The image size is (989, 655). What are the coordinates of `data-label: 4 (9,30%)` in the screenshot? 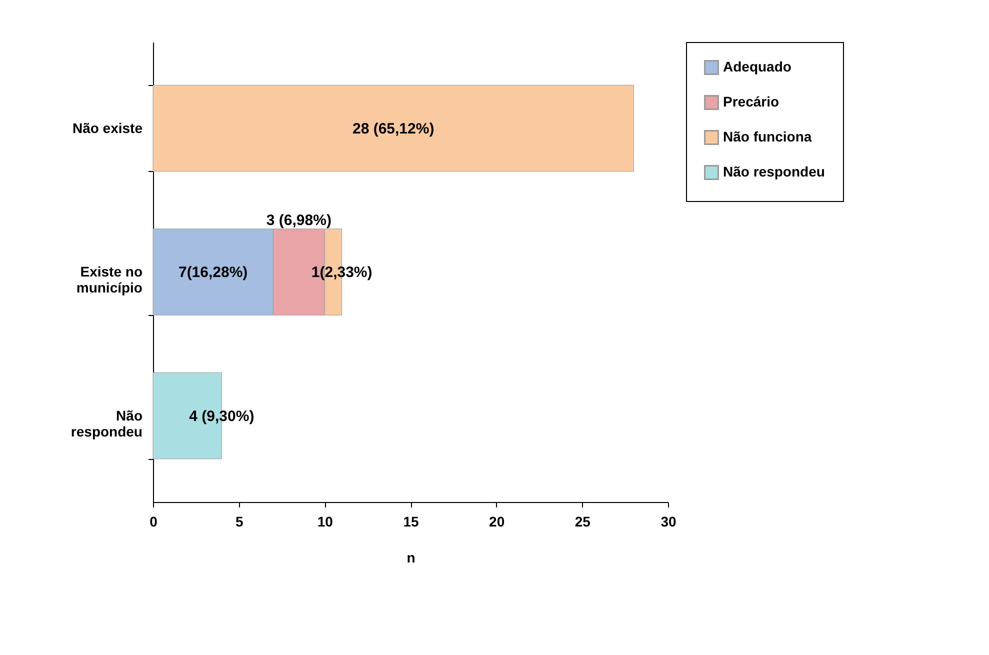 It's located at (221, 416).